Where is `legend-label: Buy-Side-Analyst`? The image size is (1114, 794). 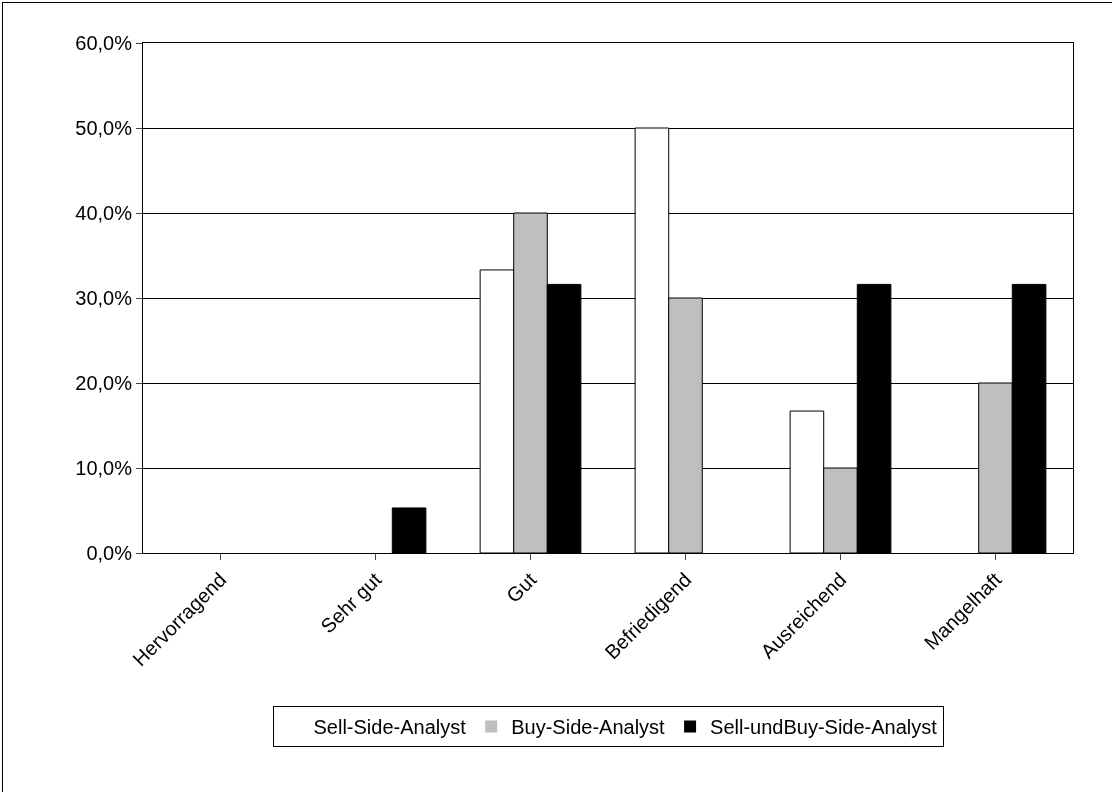
legend-label: Buy-Side-Analyst is located at coordinates (588, 727).